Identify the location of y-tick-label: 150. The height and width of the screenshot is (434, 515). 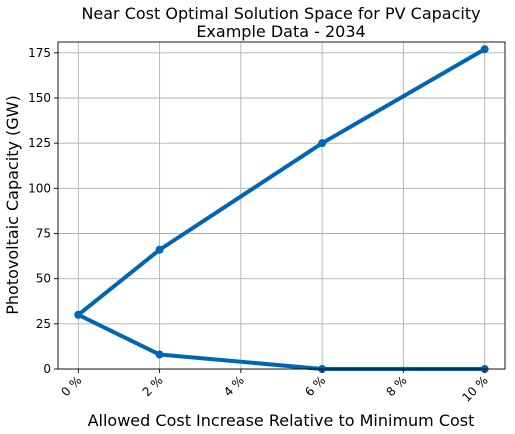
(39, 98).